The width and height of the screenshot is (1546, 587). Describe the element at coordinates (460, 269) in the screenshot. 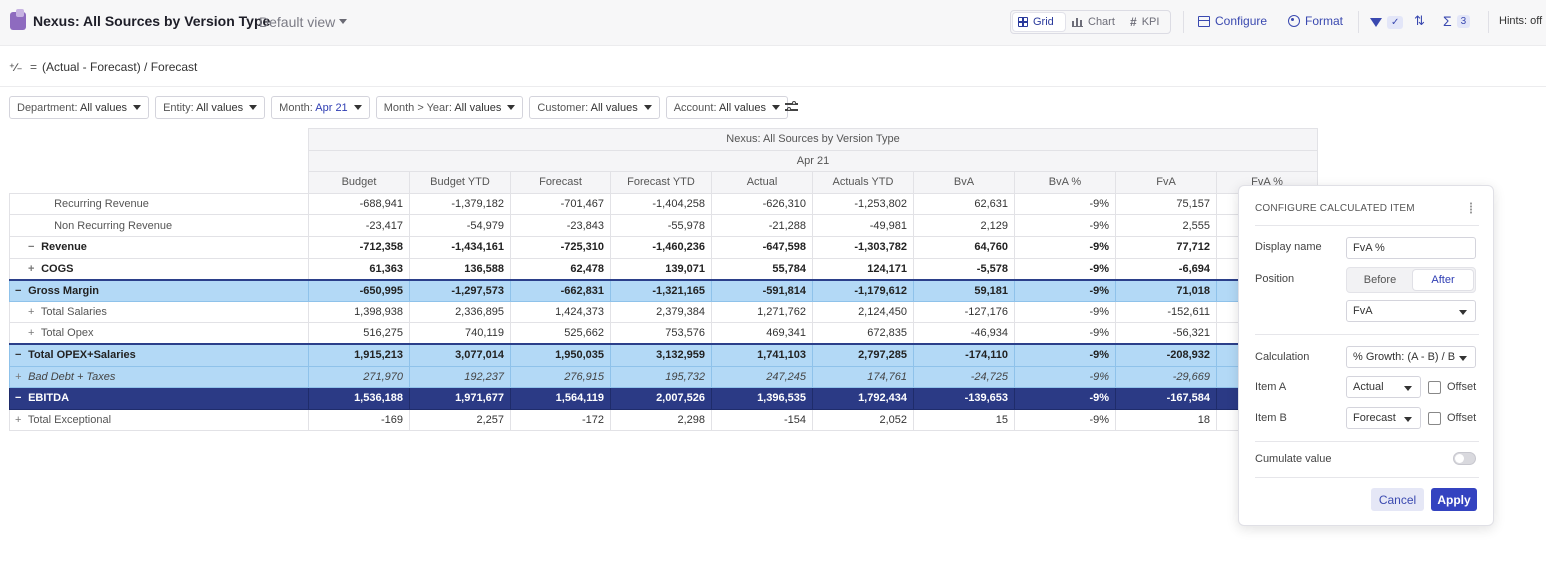

I see `table-cell: 136,588` at that location.